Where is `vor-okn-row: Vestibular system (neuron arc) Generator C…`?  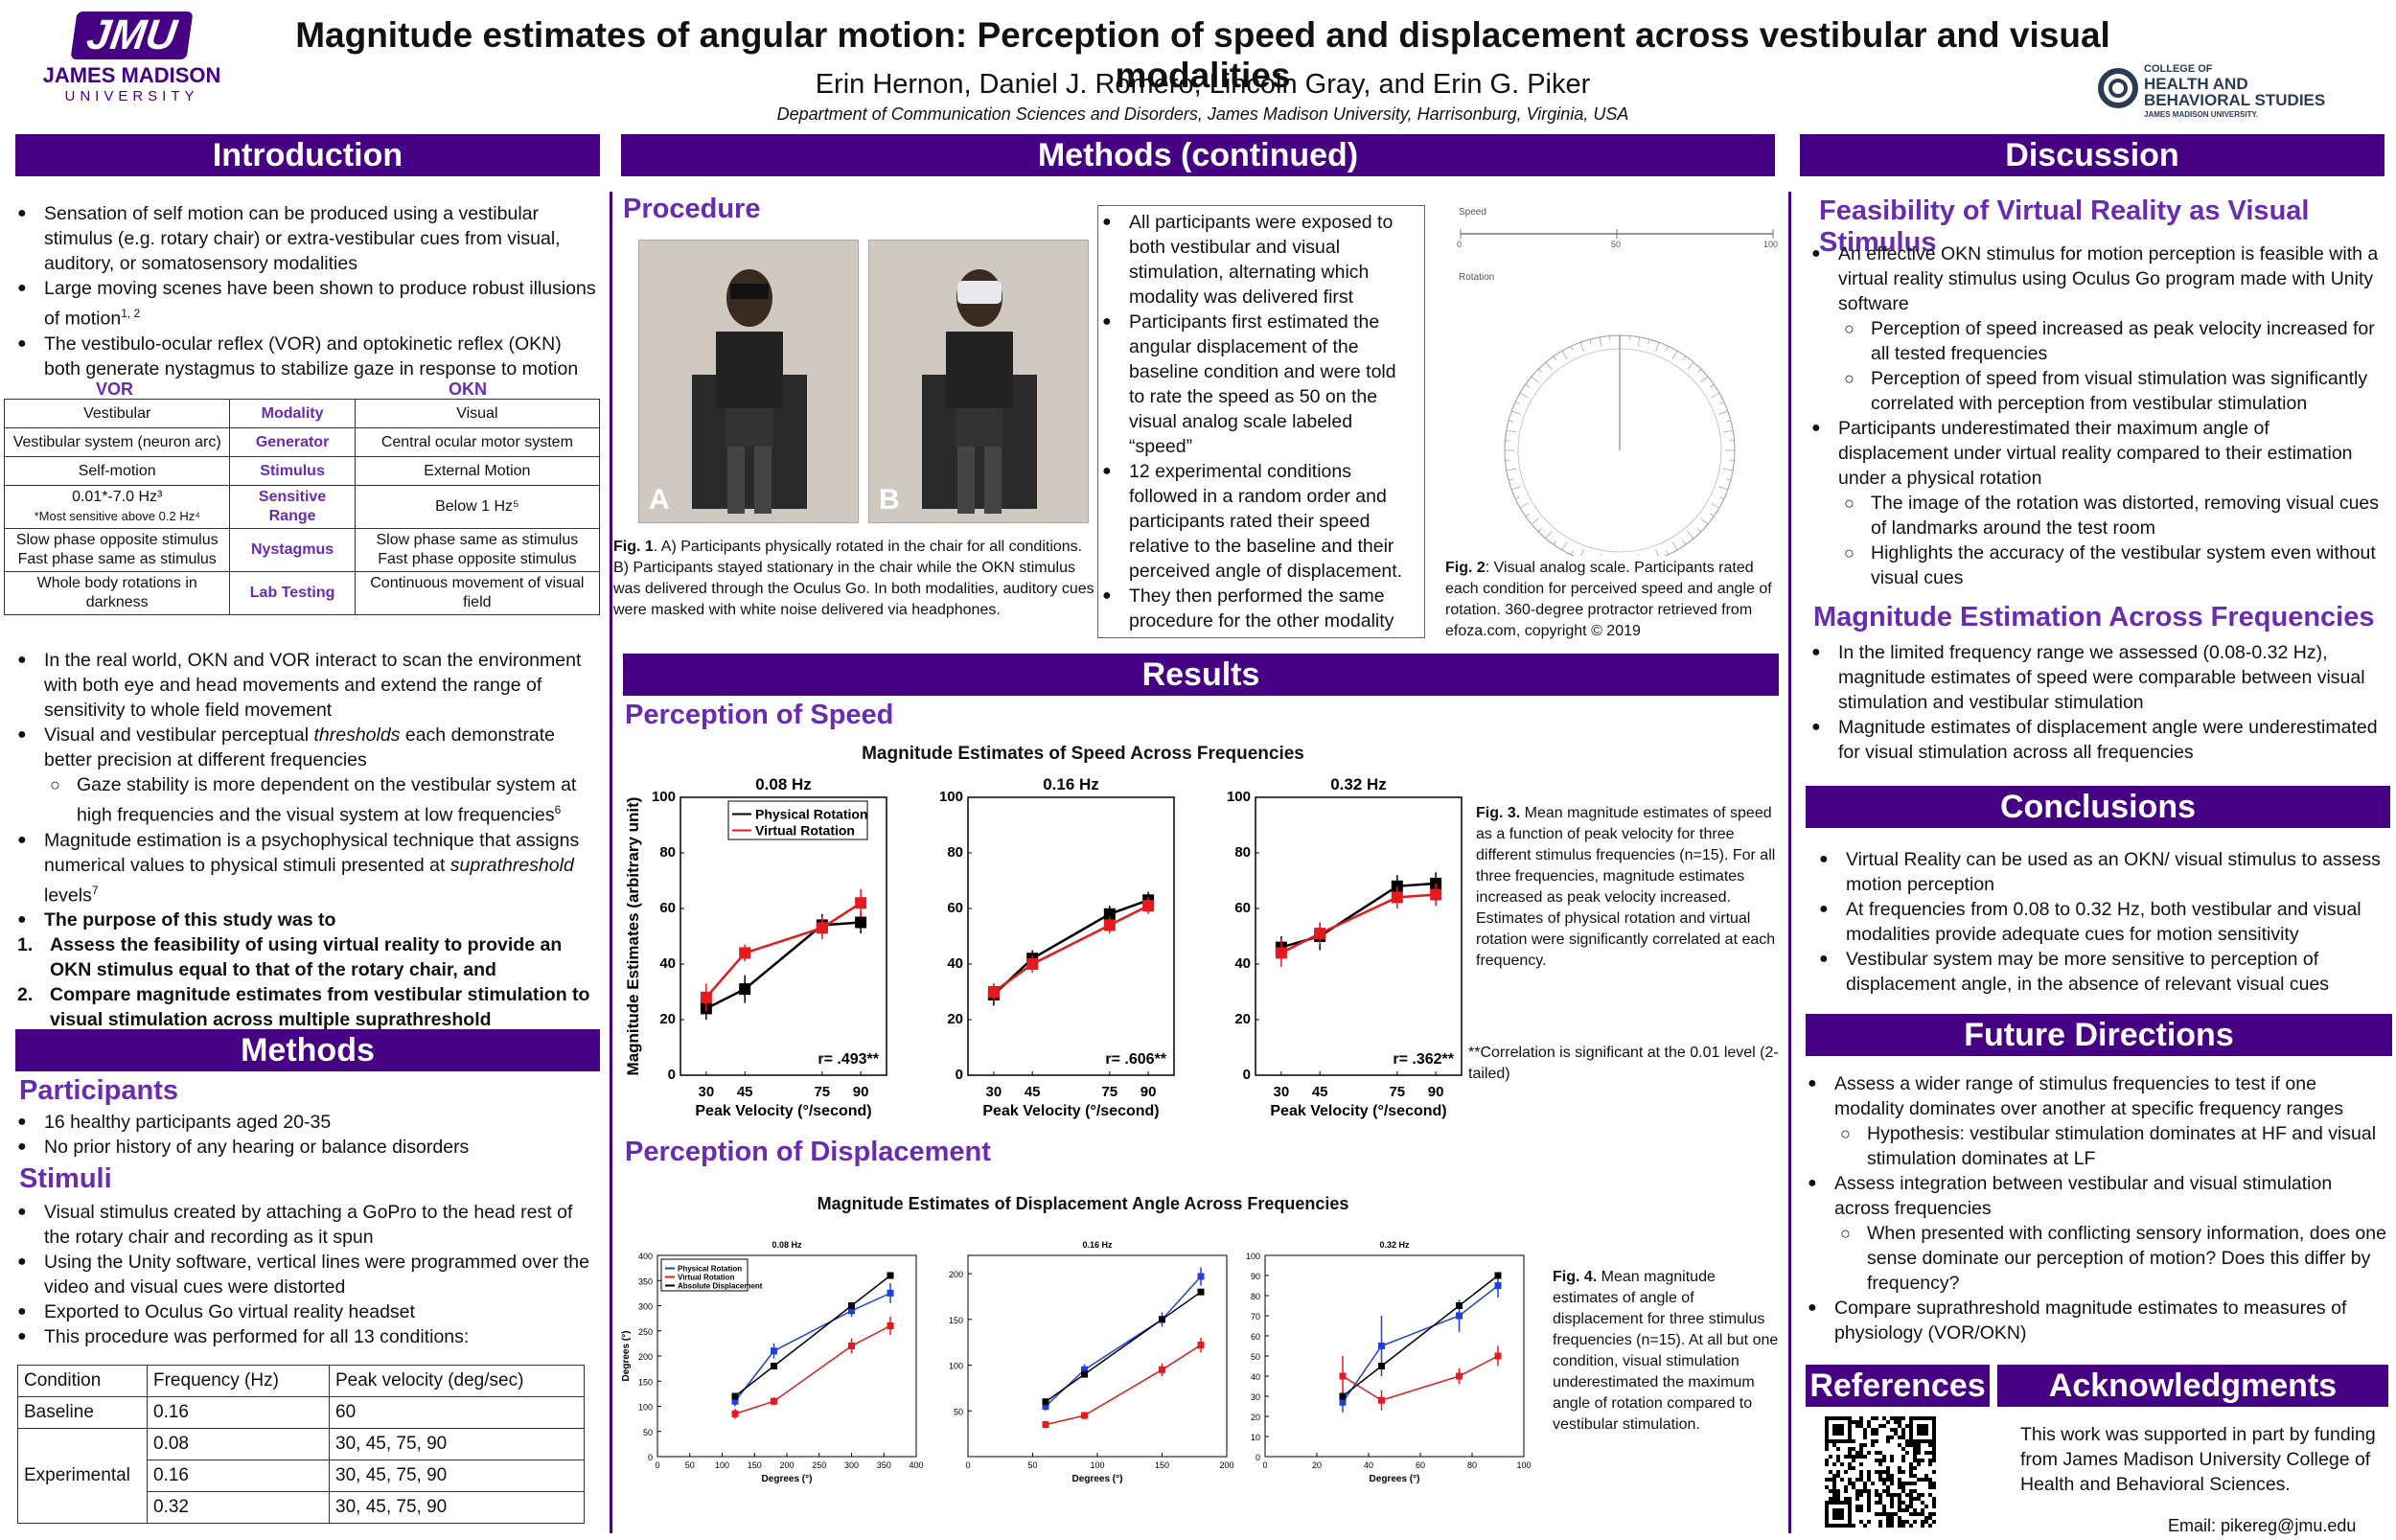 vor-okn-row: Vestibular system (neuron arc) Generator C… is located at coordinates (302, 442).